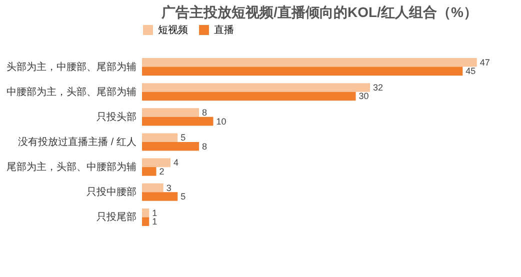 The height and width of the screenshot is (277, 521). Describe the element at coordinates (471, 71) in the screenshot. I see `data-label: 45` at that location.